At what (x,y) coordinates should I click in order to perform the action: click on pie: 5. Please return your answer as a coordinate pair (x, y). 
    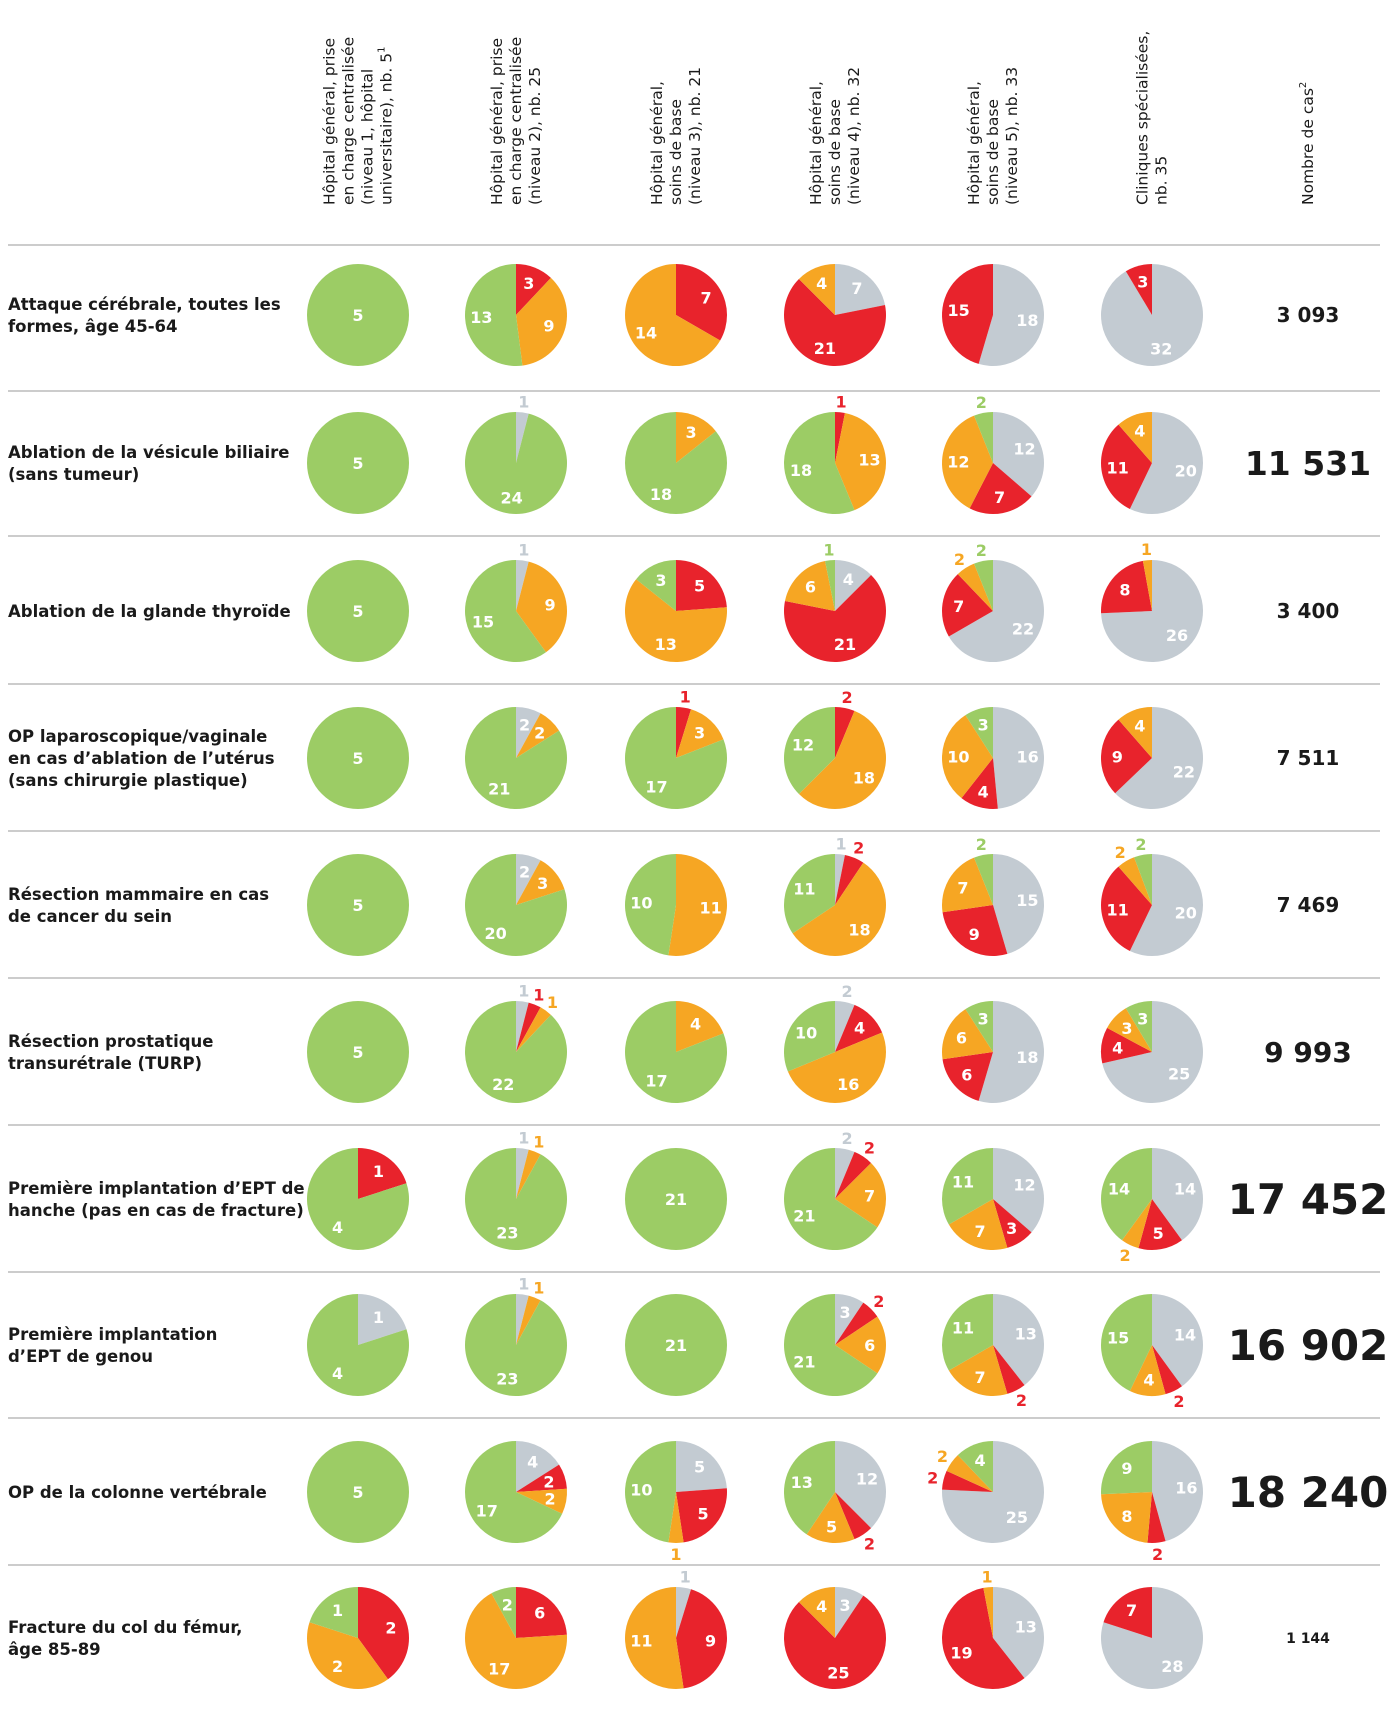
    Looking at the image, I should click on (358, 758).